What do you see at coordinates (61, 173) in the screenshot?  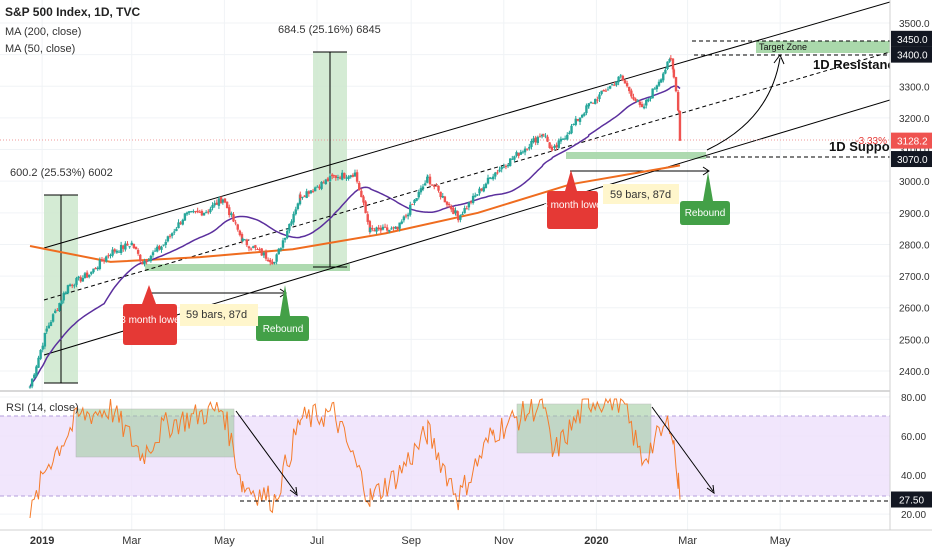 I see `range-label-1: 600.2 (25.53%) 6002` at bounding box center [61, 173].